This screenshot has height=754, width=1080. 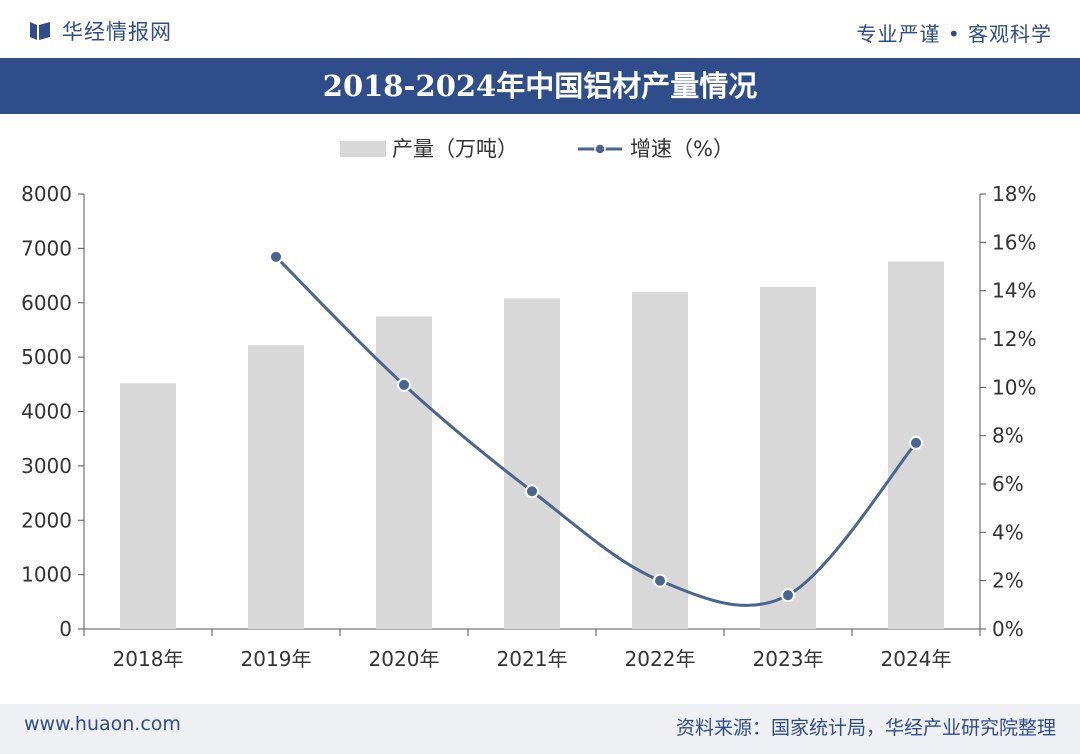 I want to click on growth-point-2020年, so click(x=404, y=384).